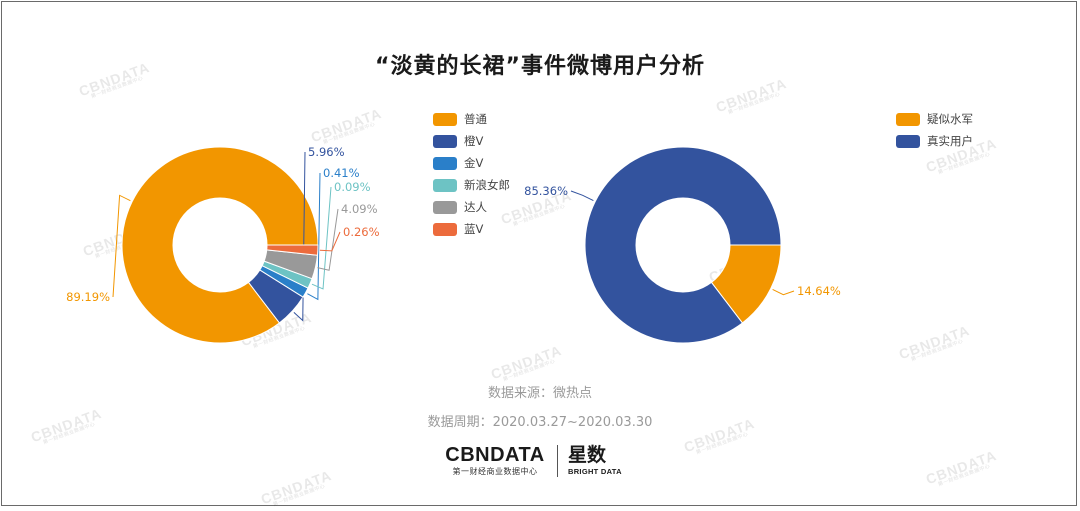  Describe the element at coordinates (587, 455) in the screenshot. I see `bright-data-logo-text: 星数` at that location.